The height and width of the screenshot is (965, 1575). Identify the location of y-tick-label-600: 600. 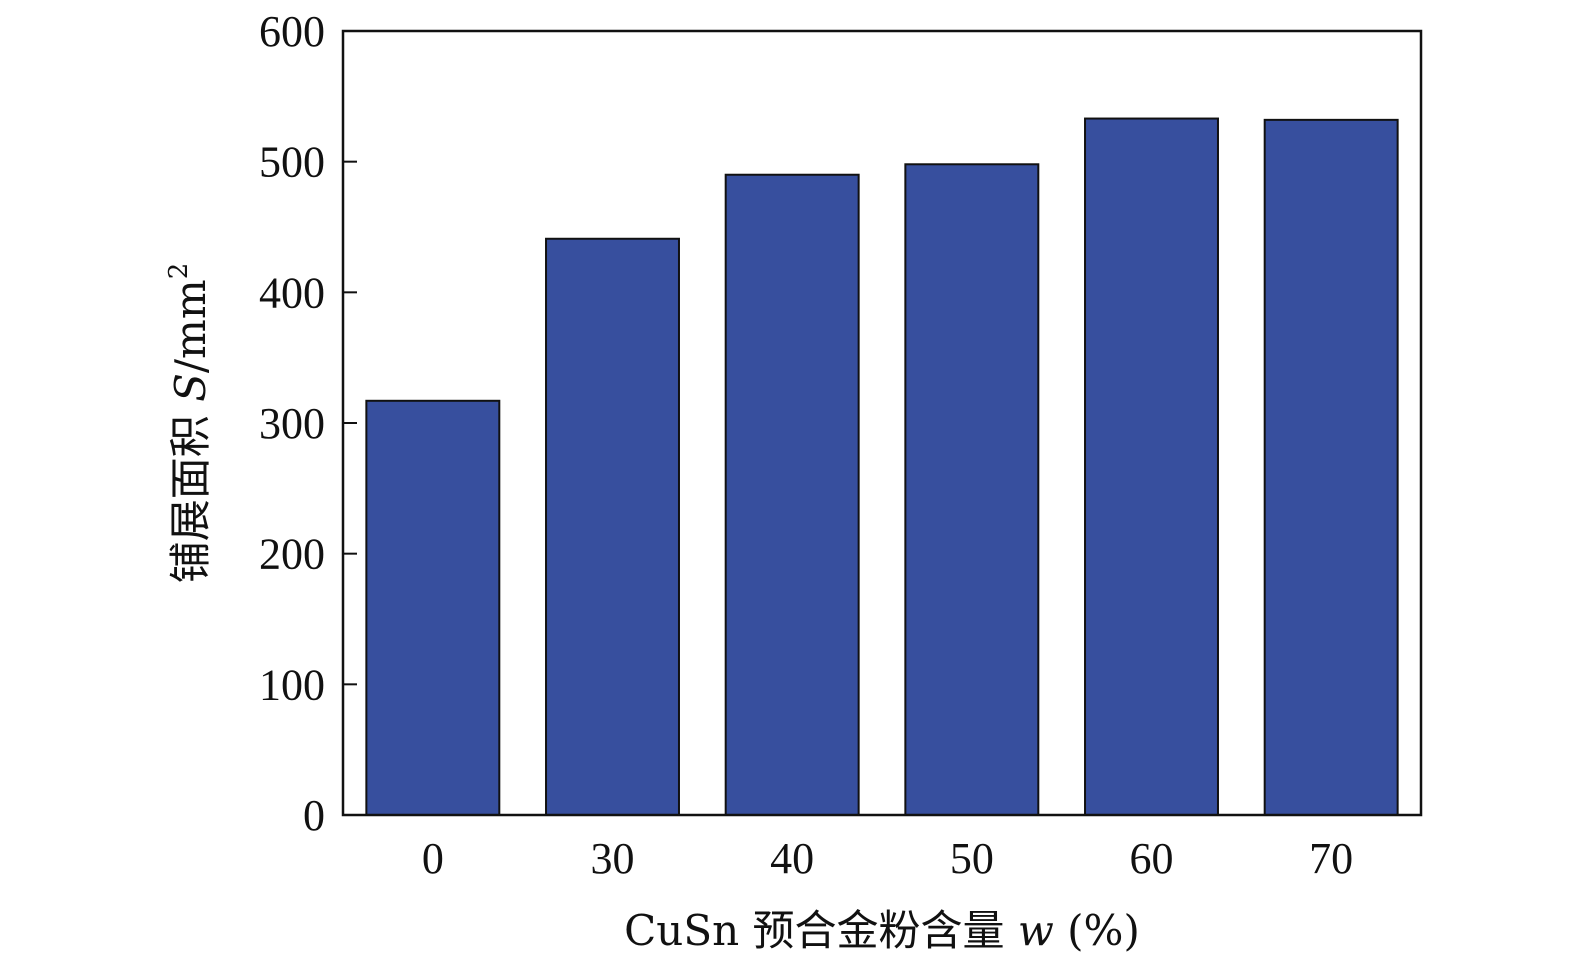
(292, 31).